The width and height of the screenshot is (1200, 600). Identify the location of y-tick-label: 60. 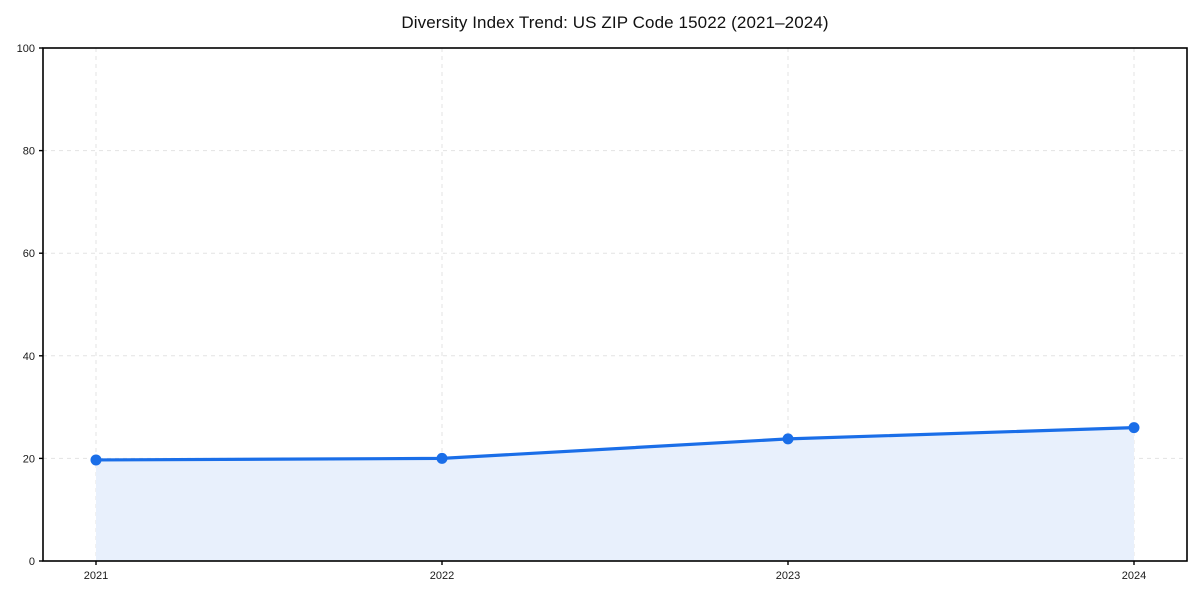
(29, 254).